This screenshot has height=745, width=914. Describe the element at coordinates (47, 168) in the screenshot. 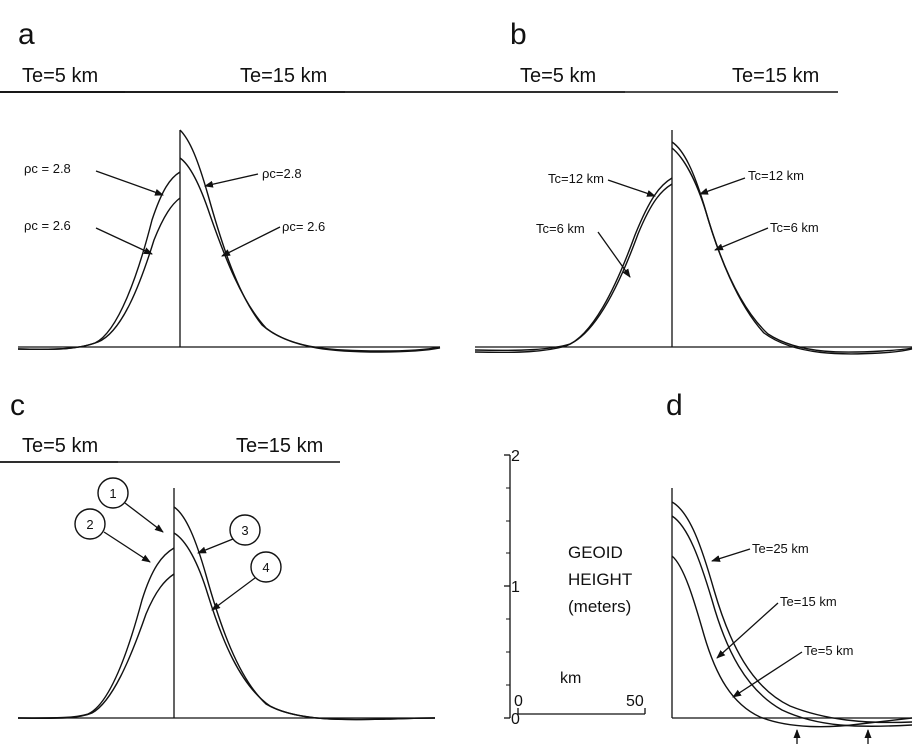

I see `label-a-left-rho28: ρc = 2.8` at that location.